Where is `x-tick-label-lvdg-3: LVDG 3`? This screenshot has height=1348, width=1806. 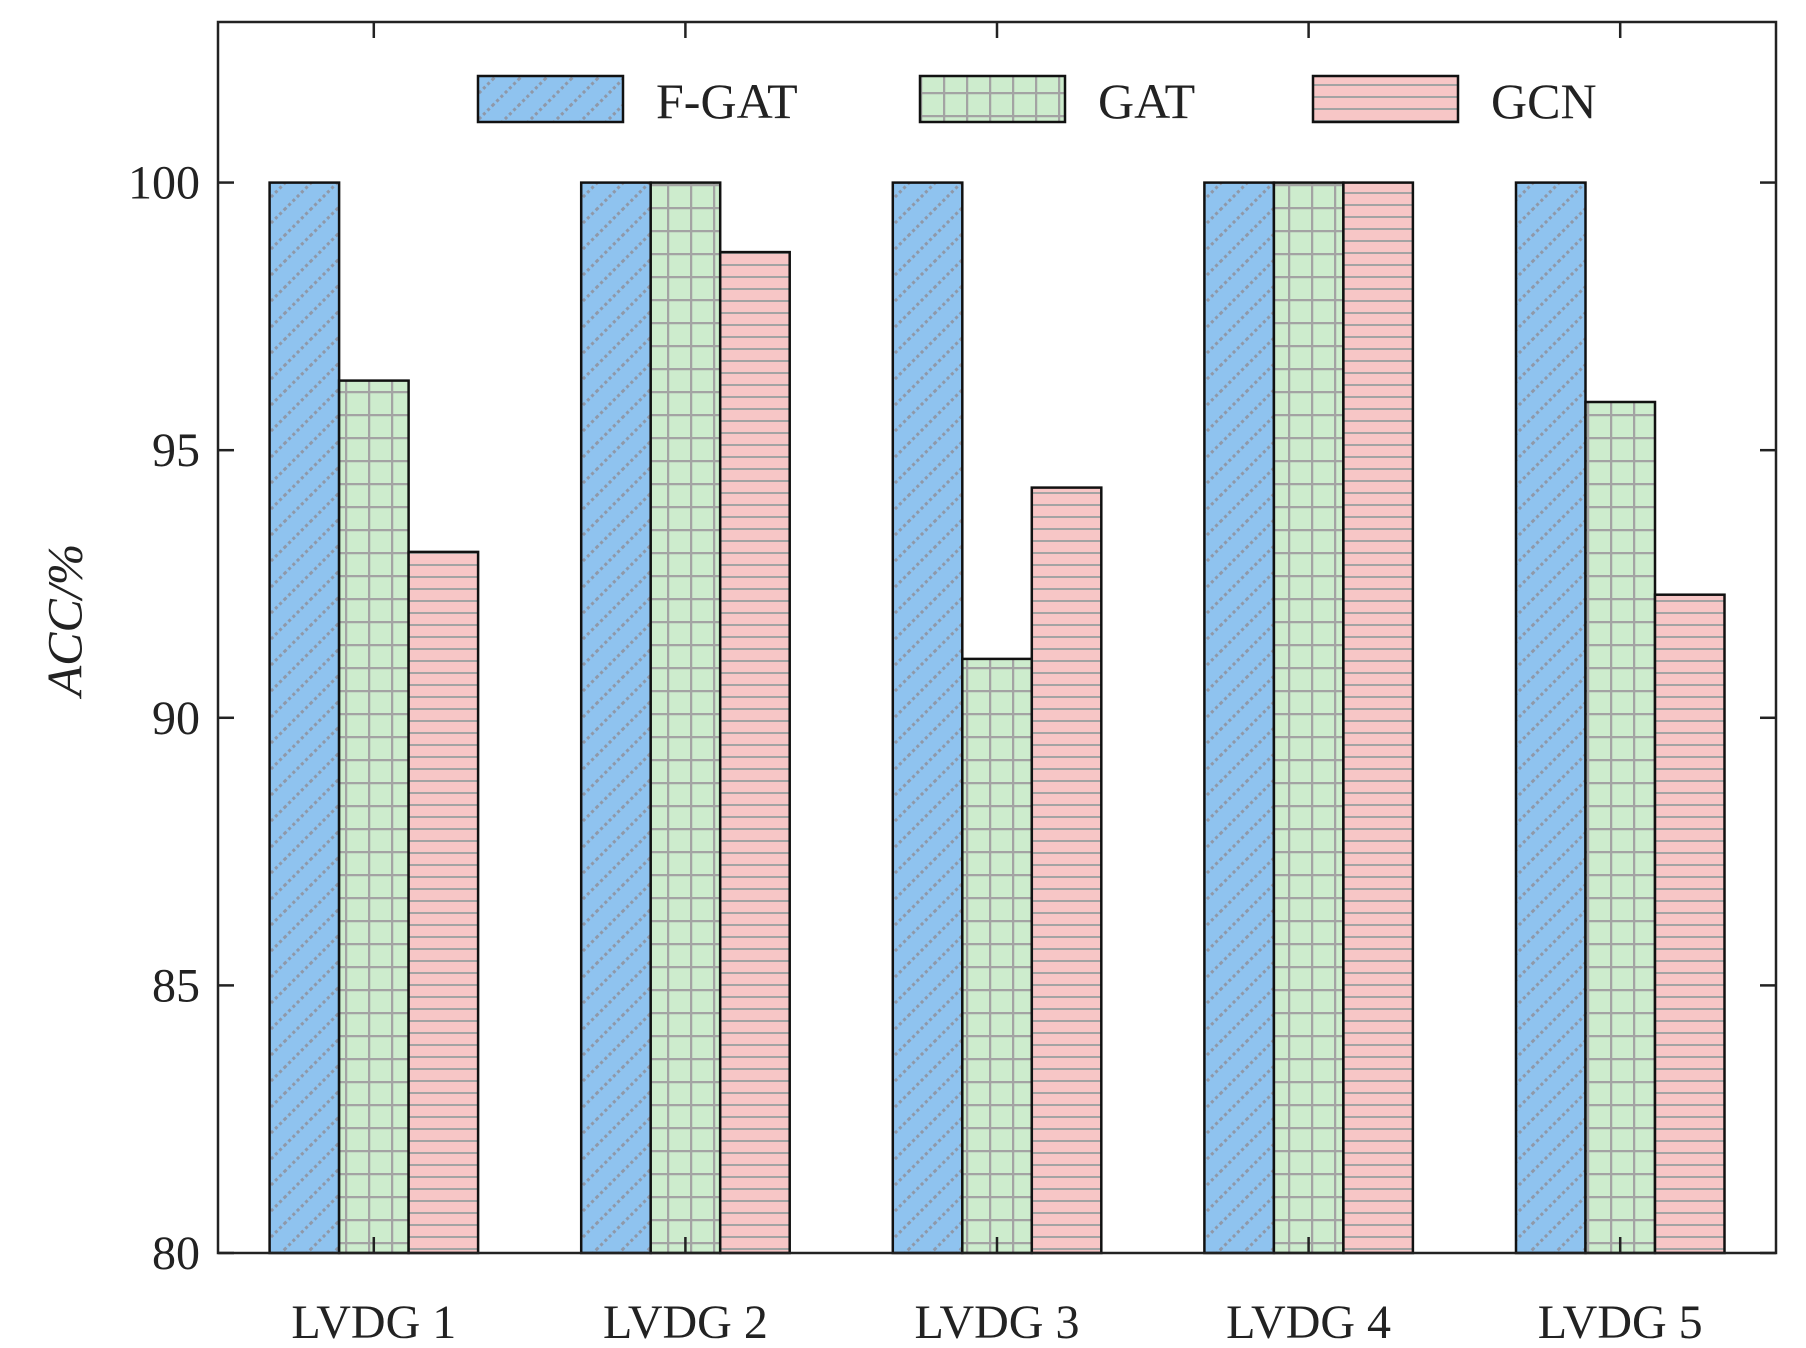
x-tick-label-lvdg-3: LVDG 3 is located at coordinates (997, 1322).